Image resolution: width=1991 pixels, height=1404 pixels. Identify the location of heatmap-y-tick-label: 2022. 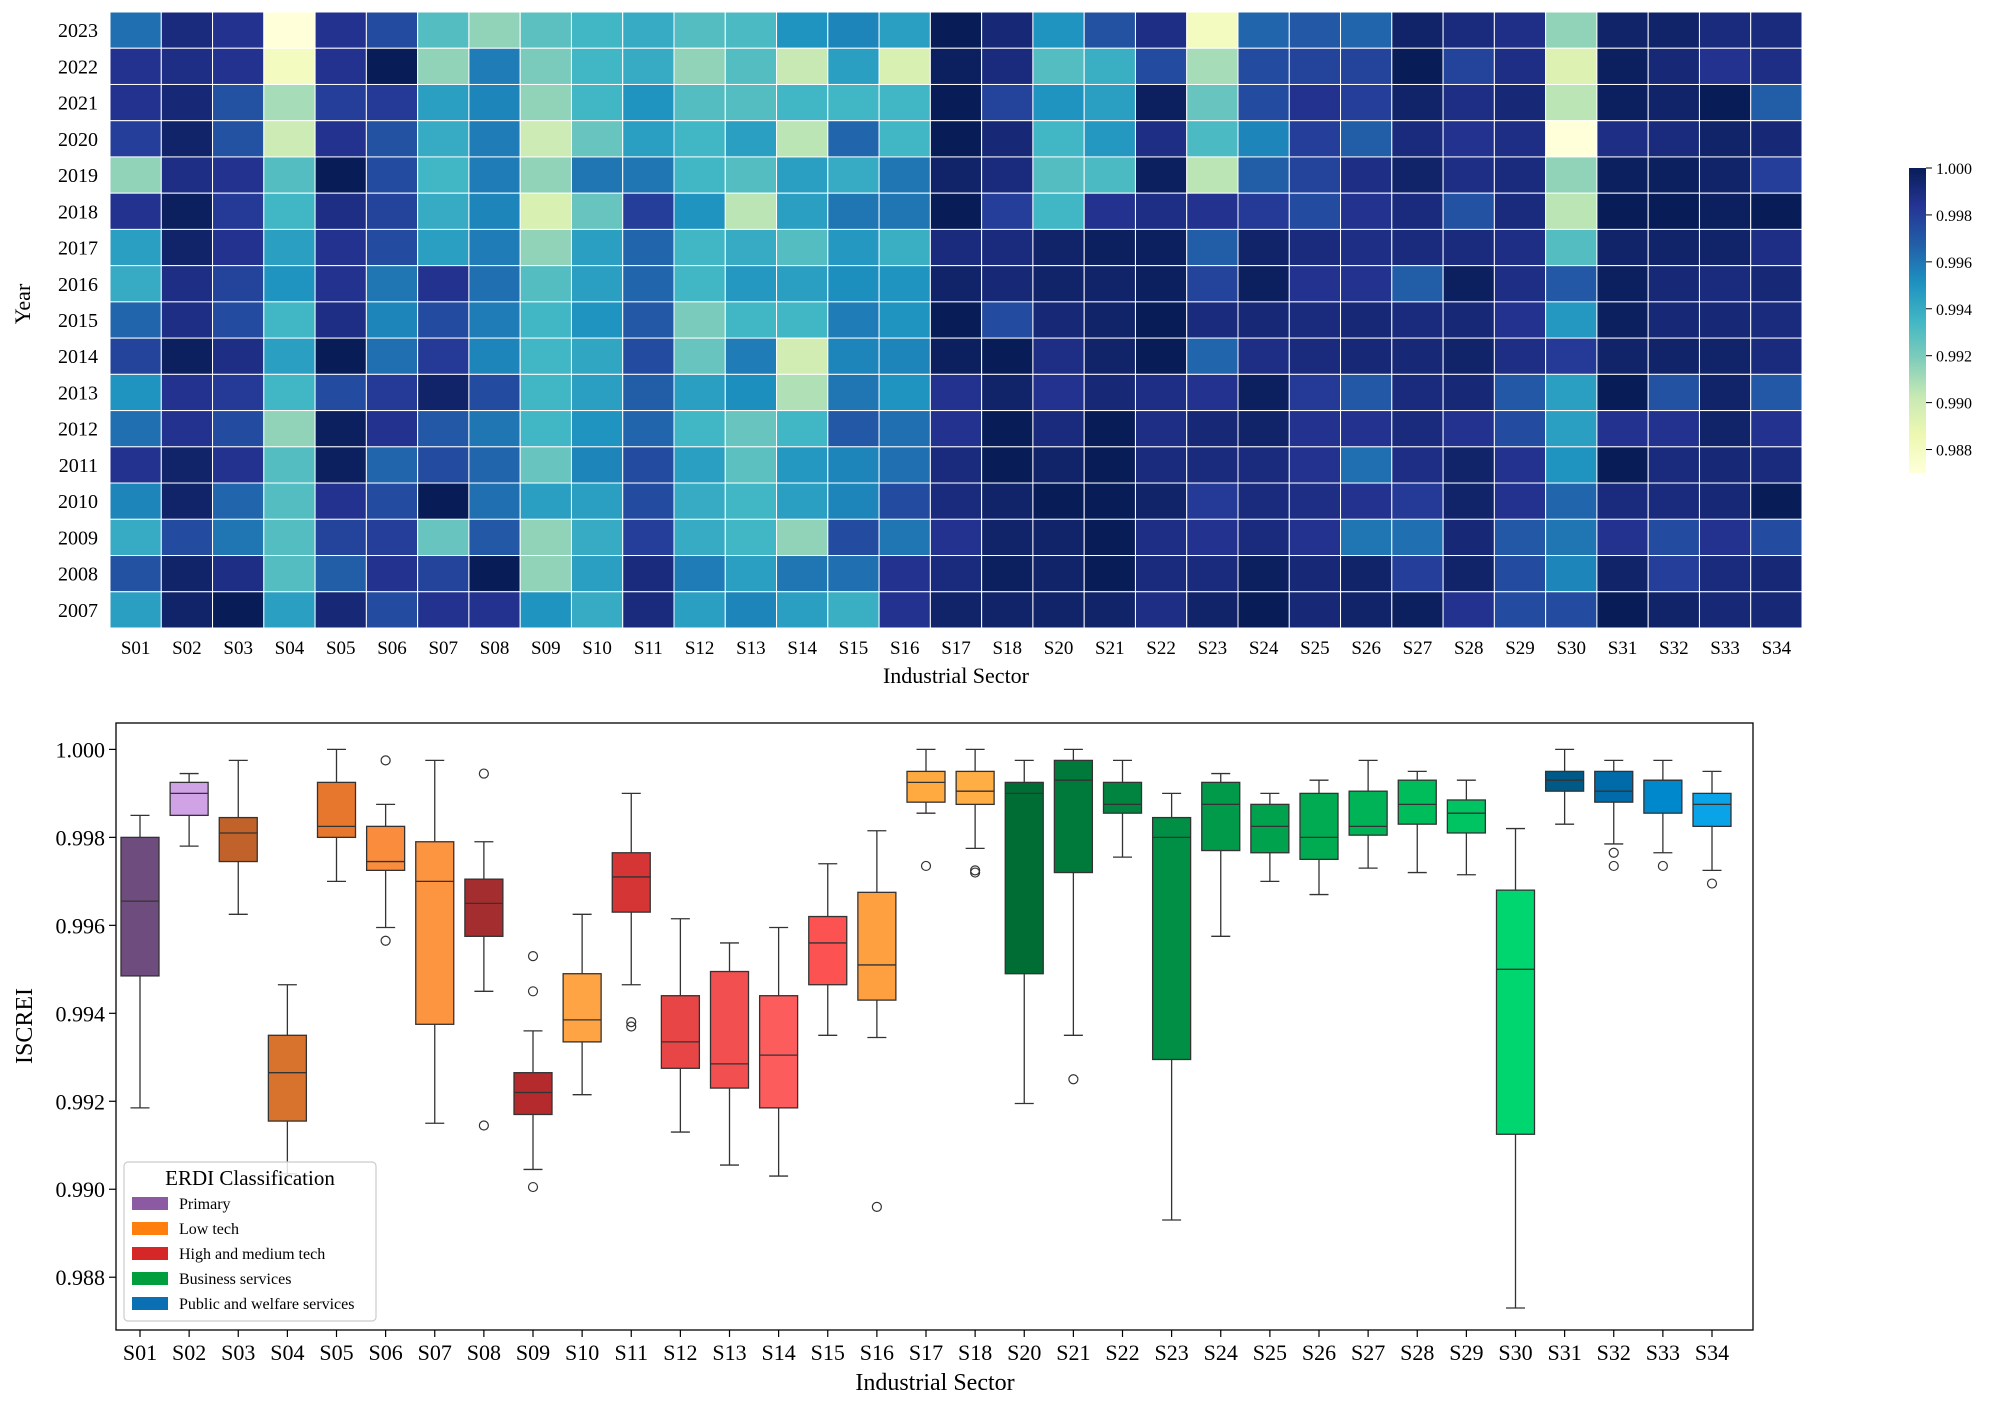
(78, 67).